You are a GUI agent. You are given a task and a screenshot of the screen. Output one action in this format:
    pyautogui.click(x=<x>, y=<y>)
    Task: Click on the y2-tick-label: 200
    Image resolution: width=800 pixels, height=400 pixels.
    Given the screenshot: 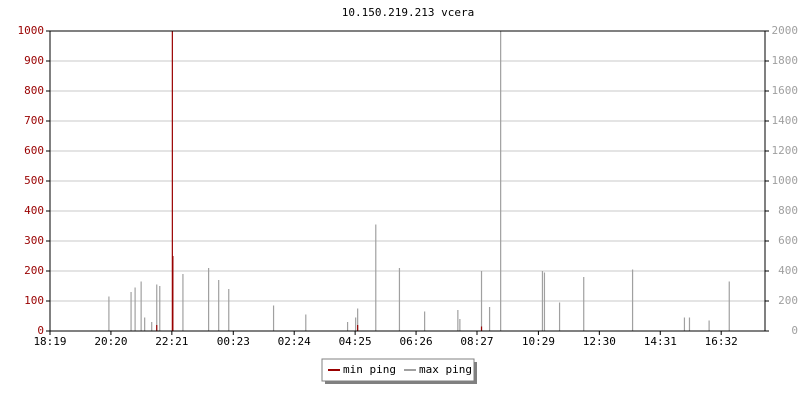 What is the action you would take?
    pyautogui.click(x=788, y=300)
    